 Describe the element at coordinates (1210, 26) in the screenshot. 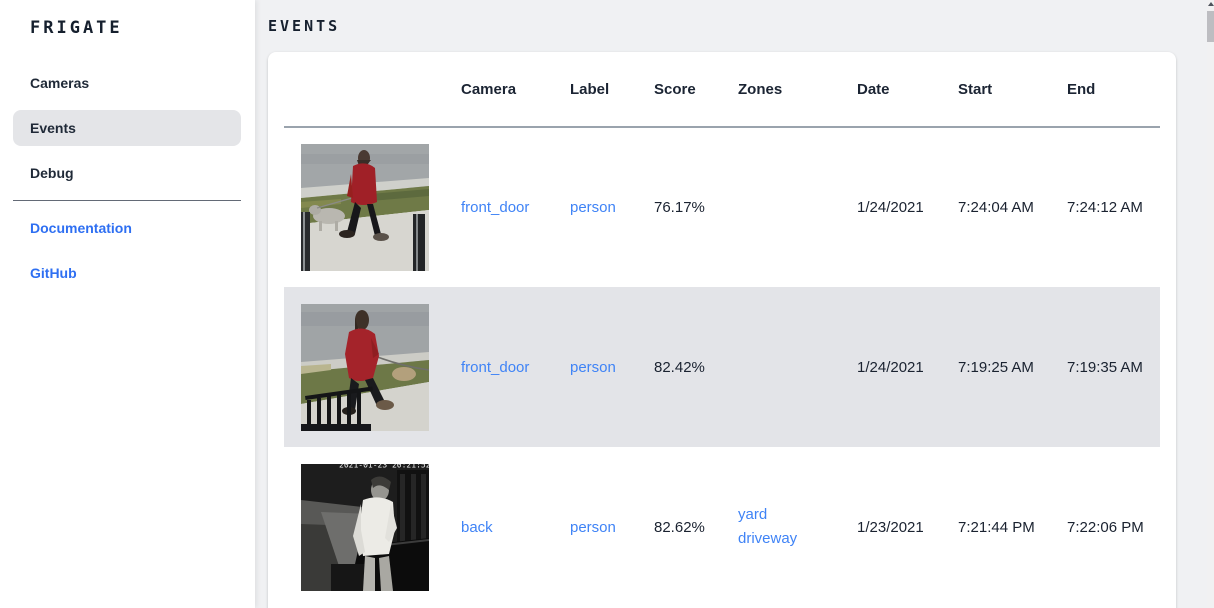

I see `scrollbar-thumb` at that location.